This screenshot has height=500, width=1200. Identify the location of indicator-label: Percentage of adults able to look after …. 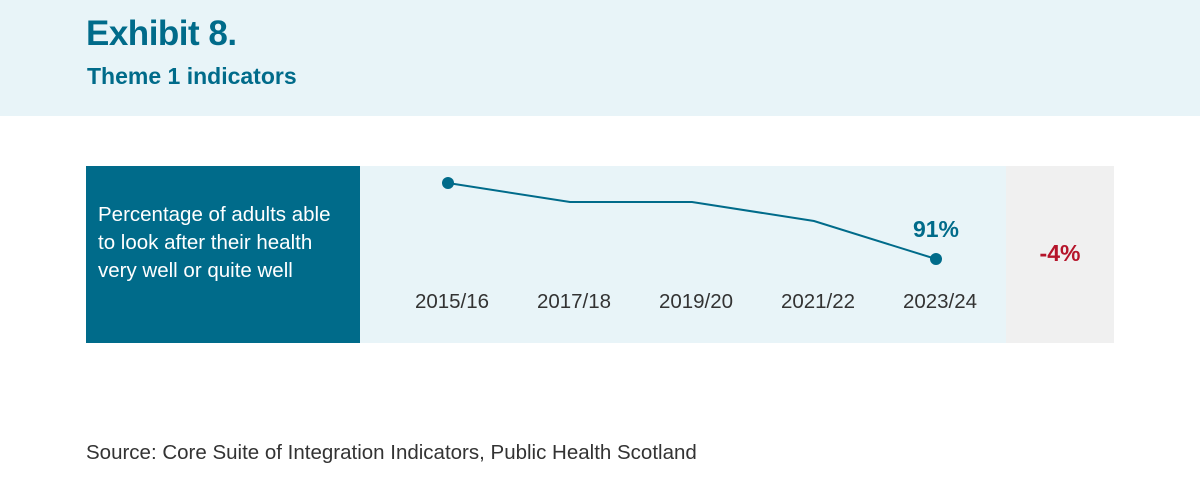
(214, 242).